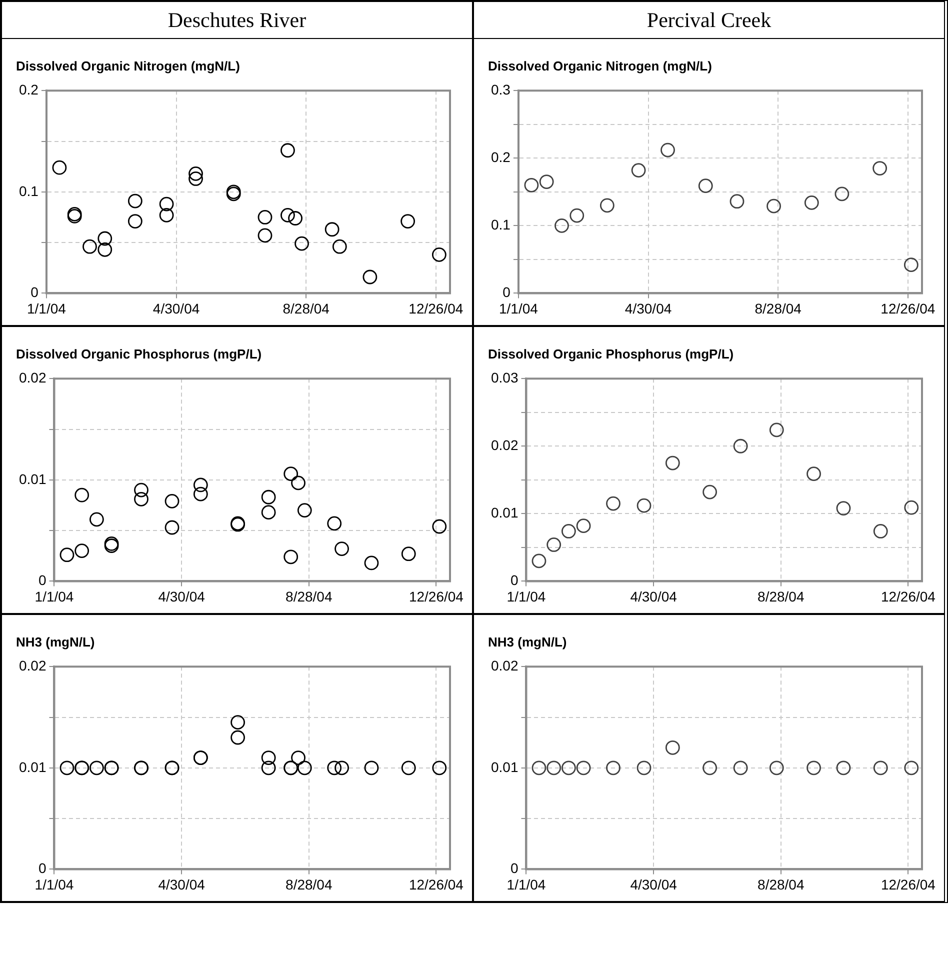 The width and height of the screenshot is (948, 966). What do you see at coordinates (504, 377) in the screenshot?
I see `y-tick-label: 0.03` at bounding box center [504, 377].